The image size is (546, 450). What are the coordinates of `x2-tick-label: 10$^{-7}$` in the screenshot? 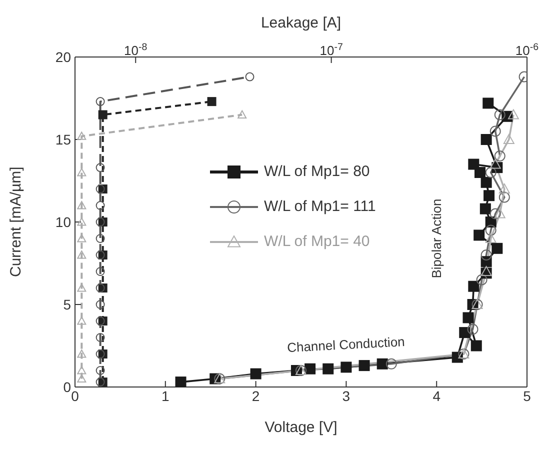 It's located at (331, 50).